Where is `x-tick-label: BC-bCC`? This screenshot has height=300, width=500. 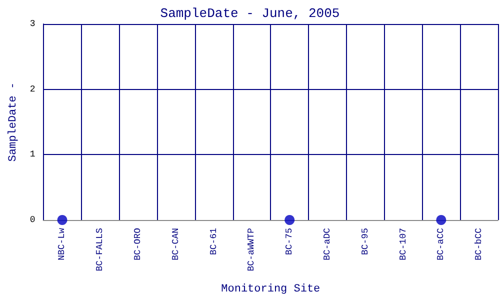 x-tick-label: BC-bCC is located at coordinates (479, 243).